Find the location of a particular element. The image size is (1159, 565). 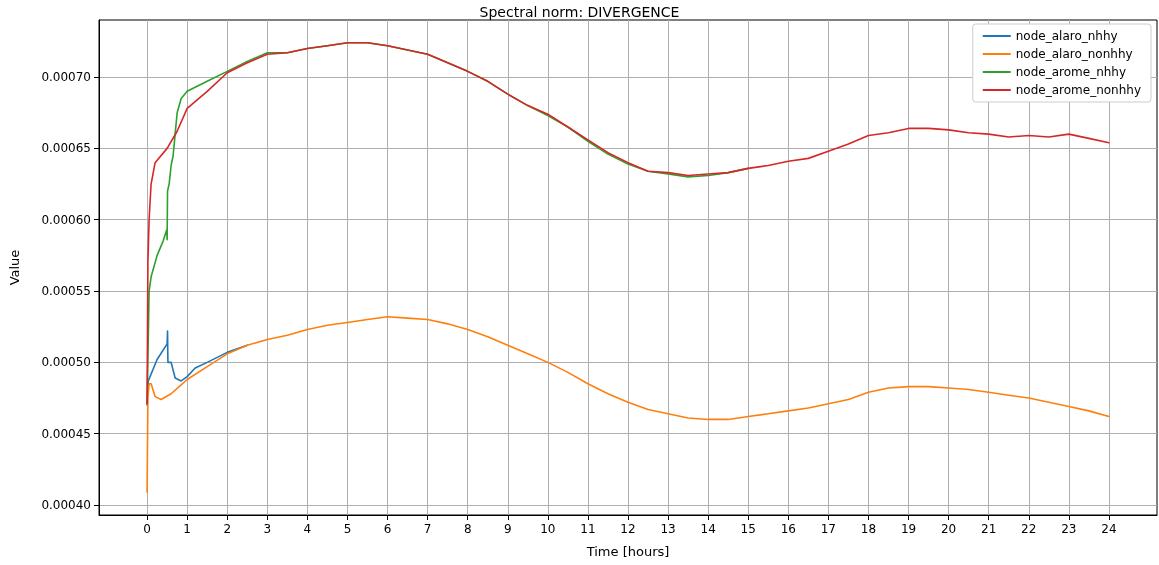

x-tick-label: 13 is located at coordinates (668, 529).